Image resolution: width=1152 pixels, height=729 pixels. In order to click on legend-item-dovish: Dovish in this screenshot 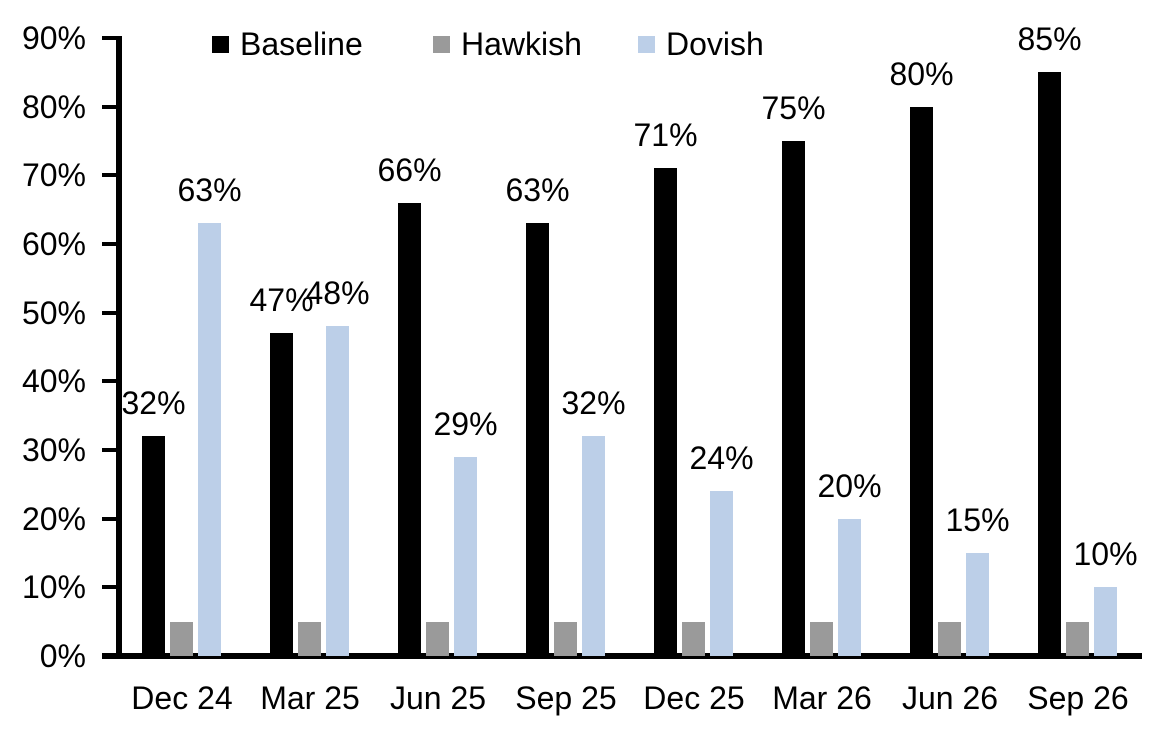, I will do `click(701, 44)`.